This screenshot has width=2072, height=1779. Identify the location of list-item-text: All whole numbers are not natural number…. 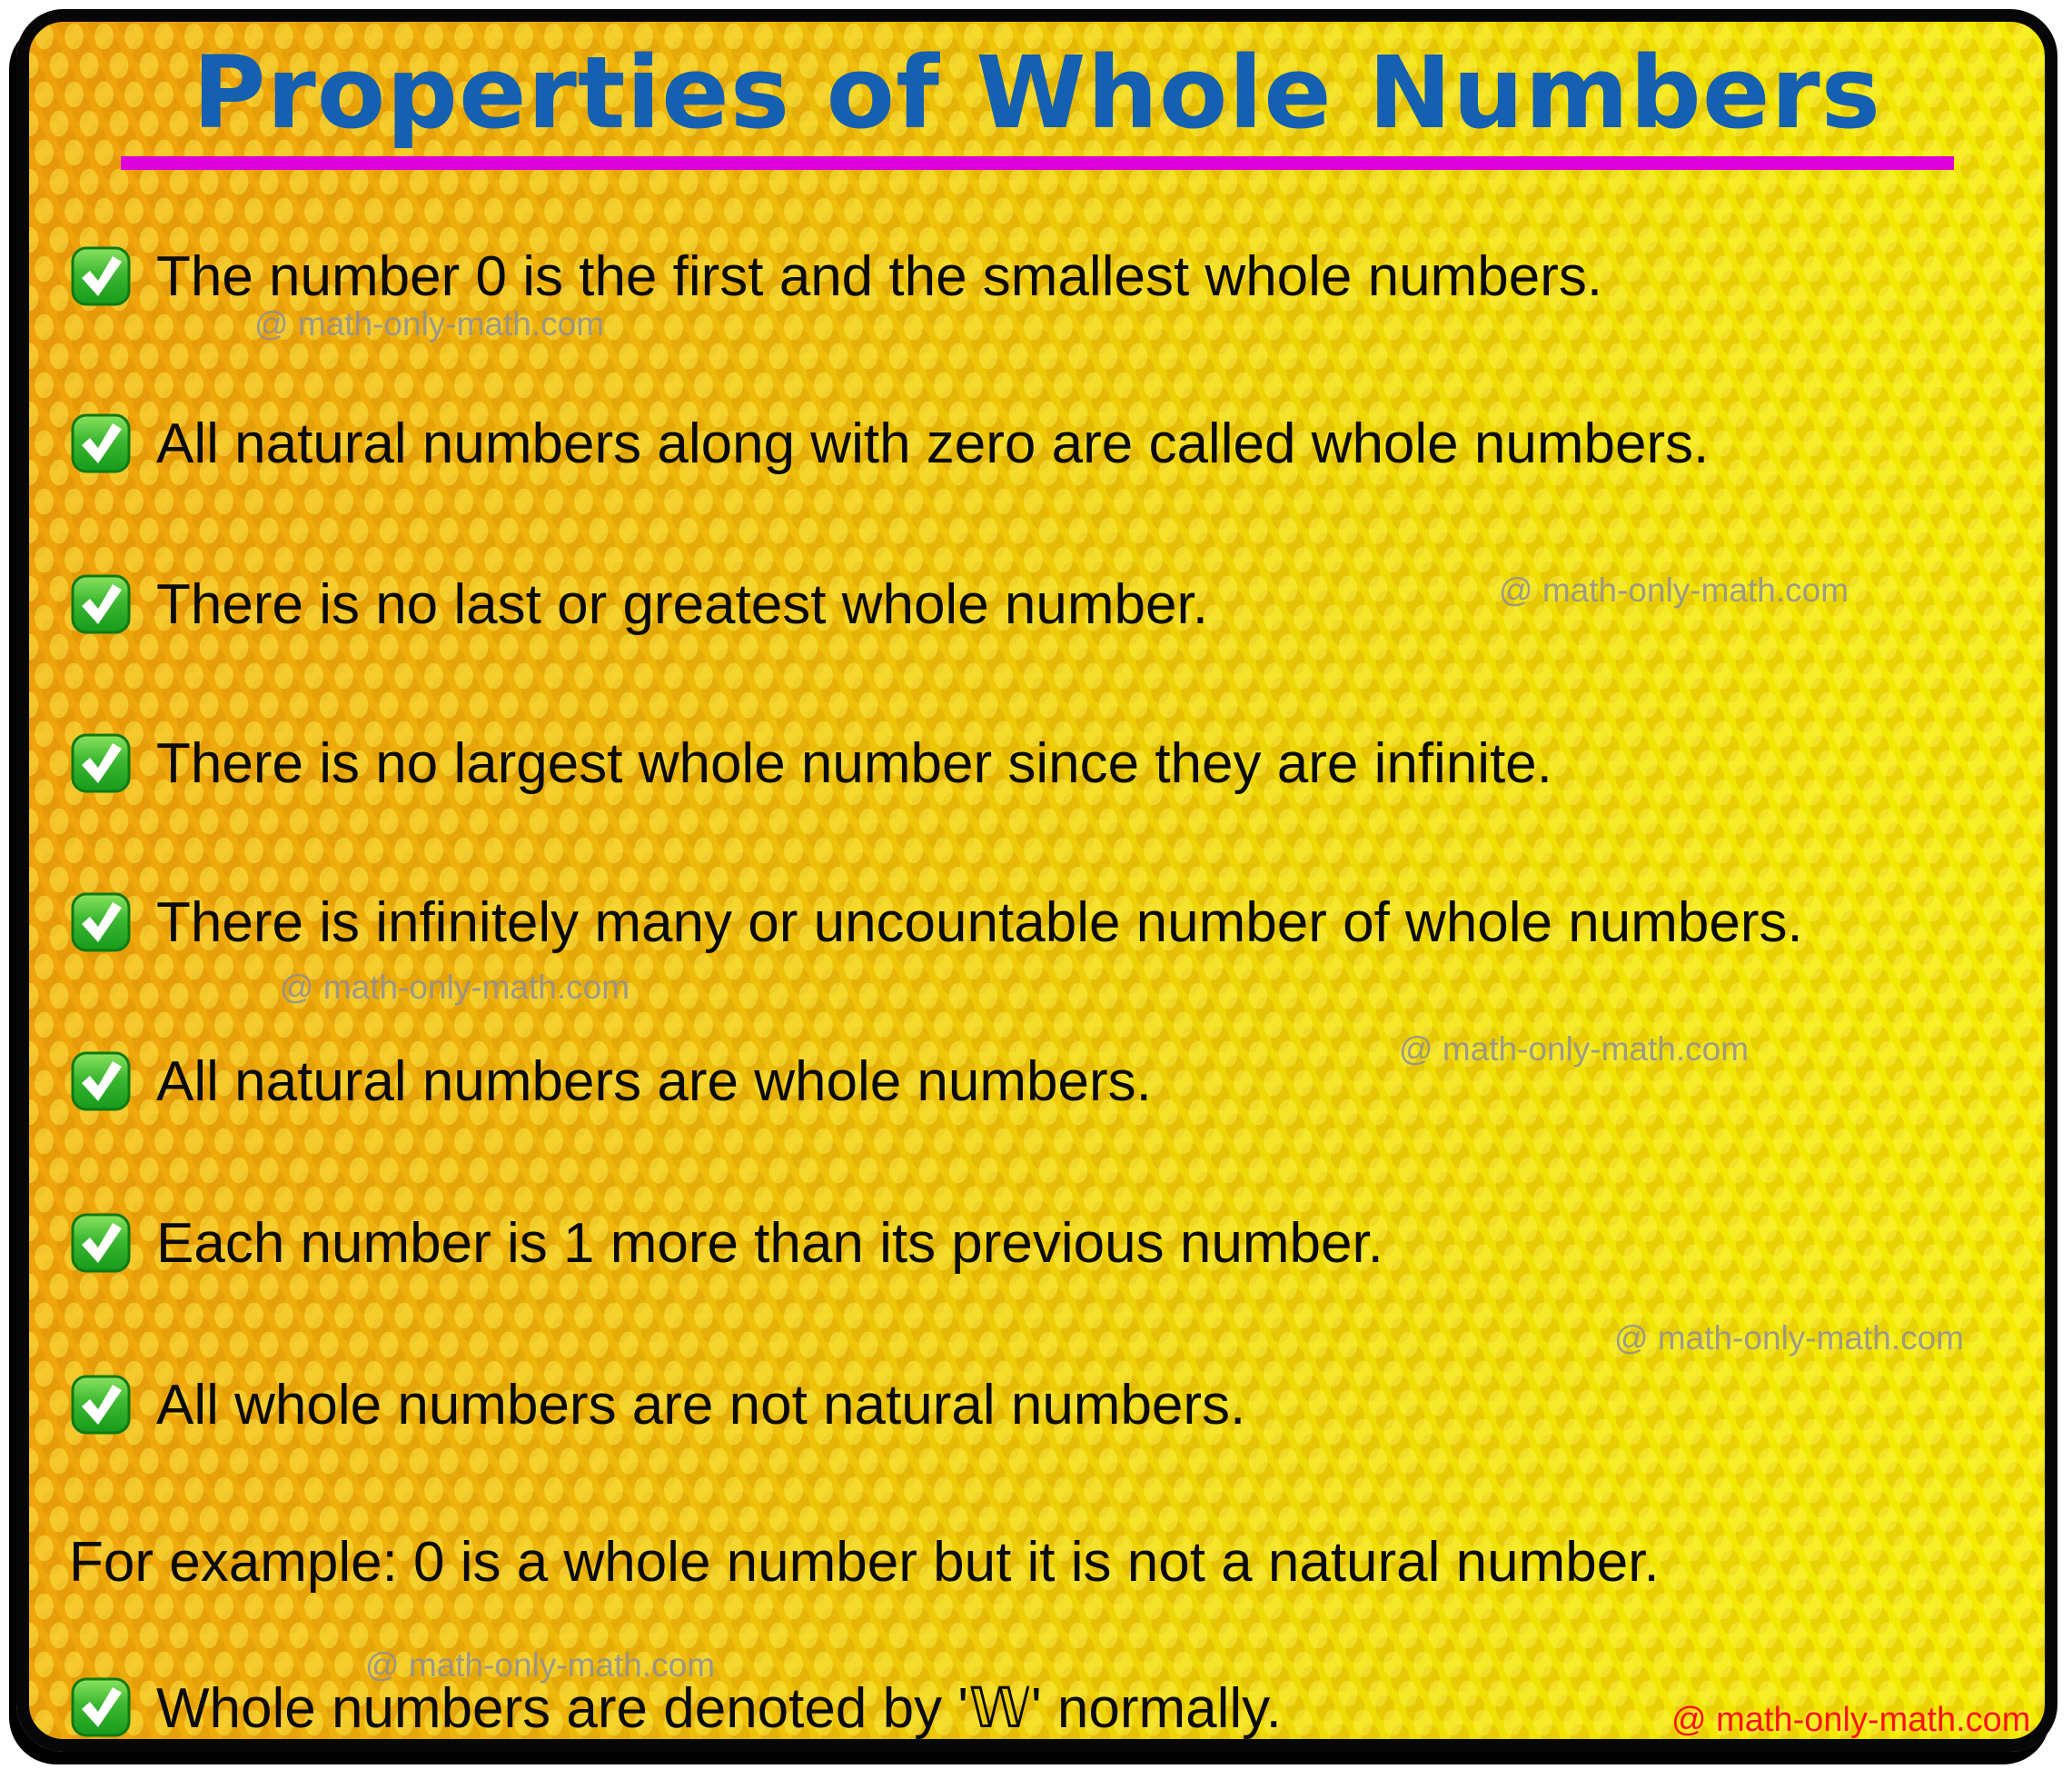
(701, 1404).